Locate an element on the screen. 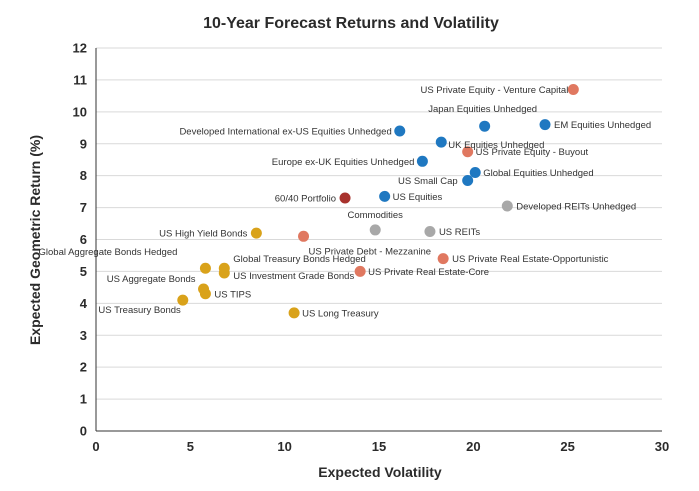  x-tick-label: 5 is located at coordinates (190, 446).